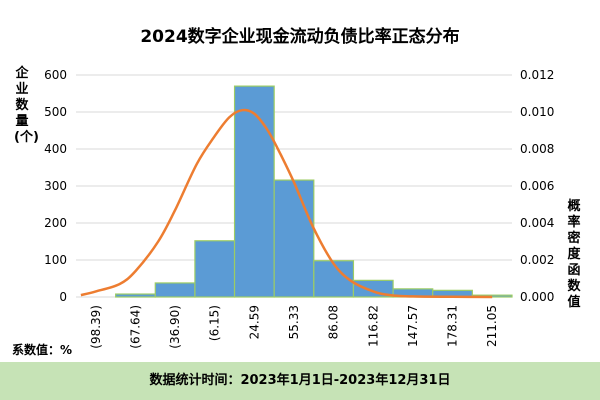 This screenshot has width=600, height=400. What do you see at coordinates (55, 75) in the screenshot?
I see `y-tick-label-left: 600` at bounding box center [55, 75].